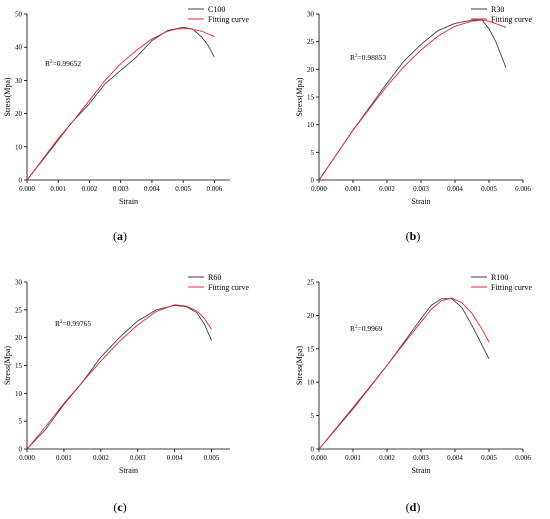  I want to click on r-squared-annotation: R2=0.98853, so click(368, 57).